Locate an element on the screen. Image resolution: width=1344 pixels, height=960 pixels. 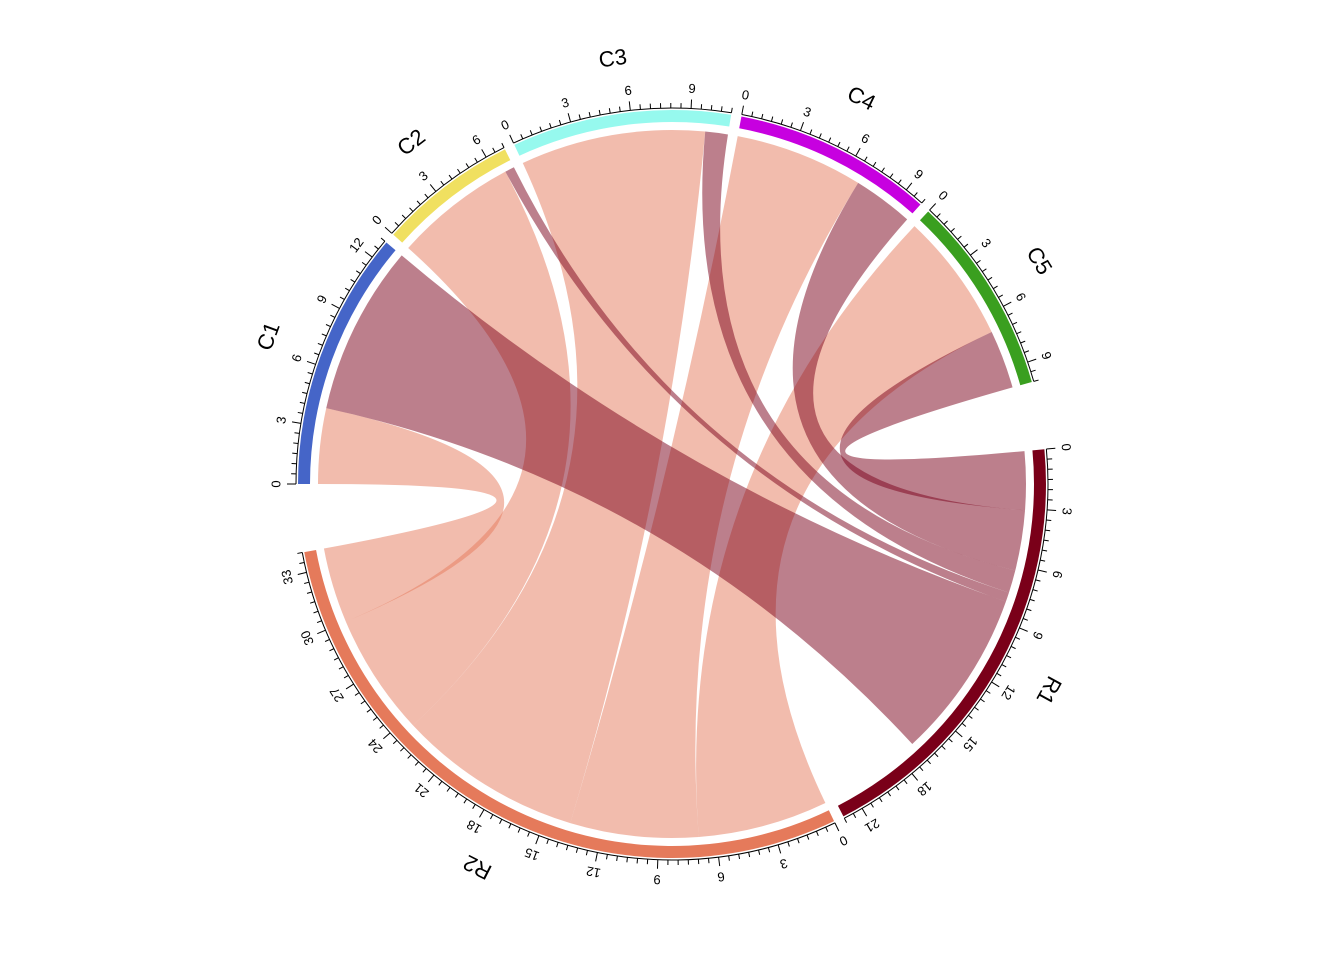
link-r2-c1 is located at coordinates (411, 515).